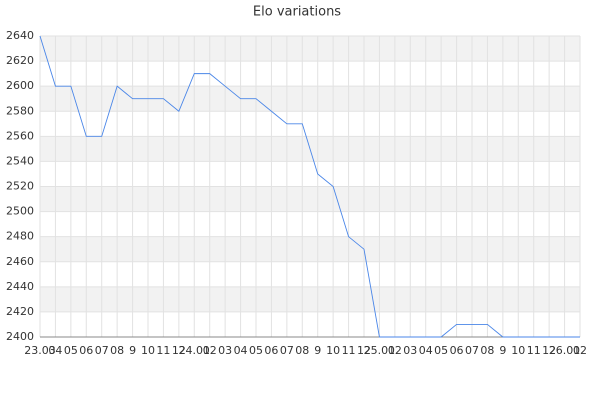  What do you see at coordinates (20, 60) in the screenshot?
I see `y-tick-label: 2620` at bounding box center [20, 60].